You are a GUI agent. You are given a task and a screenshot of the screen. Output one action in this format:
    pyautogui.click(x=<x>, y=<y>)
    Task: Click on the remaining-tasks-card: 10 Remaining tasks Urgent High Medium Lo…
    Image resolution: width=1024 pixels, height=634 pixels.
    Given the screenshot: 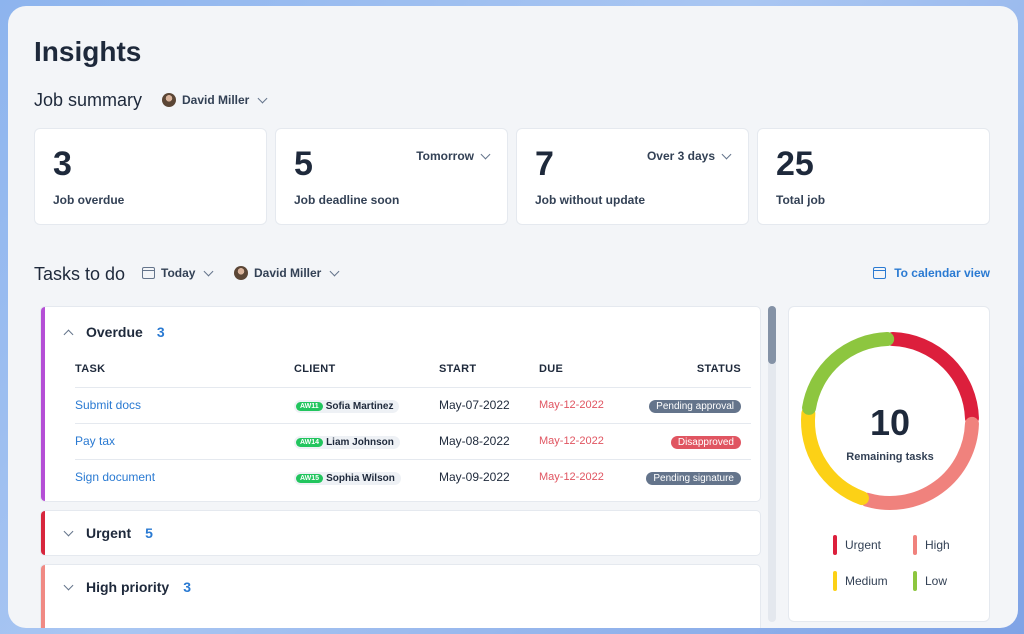 What is the action you would take?
    pyautogui.click(x=889, y=464)
    